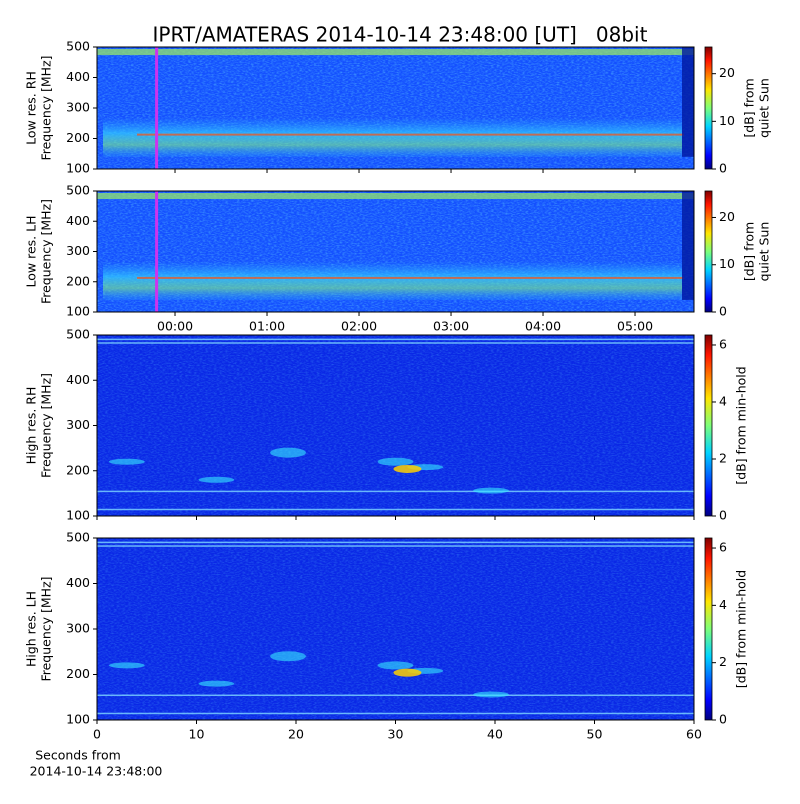 Image resolution: width=800 pixels, height=804 pixels. Describe the element at coordinates (359, 326) in the screenshot. I see `x-tick-label: 02:00` at that location.